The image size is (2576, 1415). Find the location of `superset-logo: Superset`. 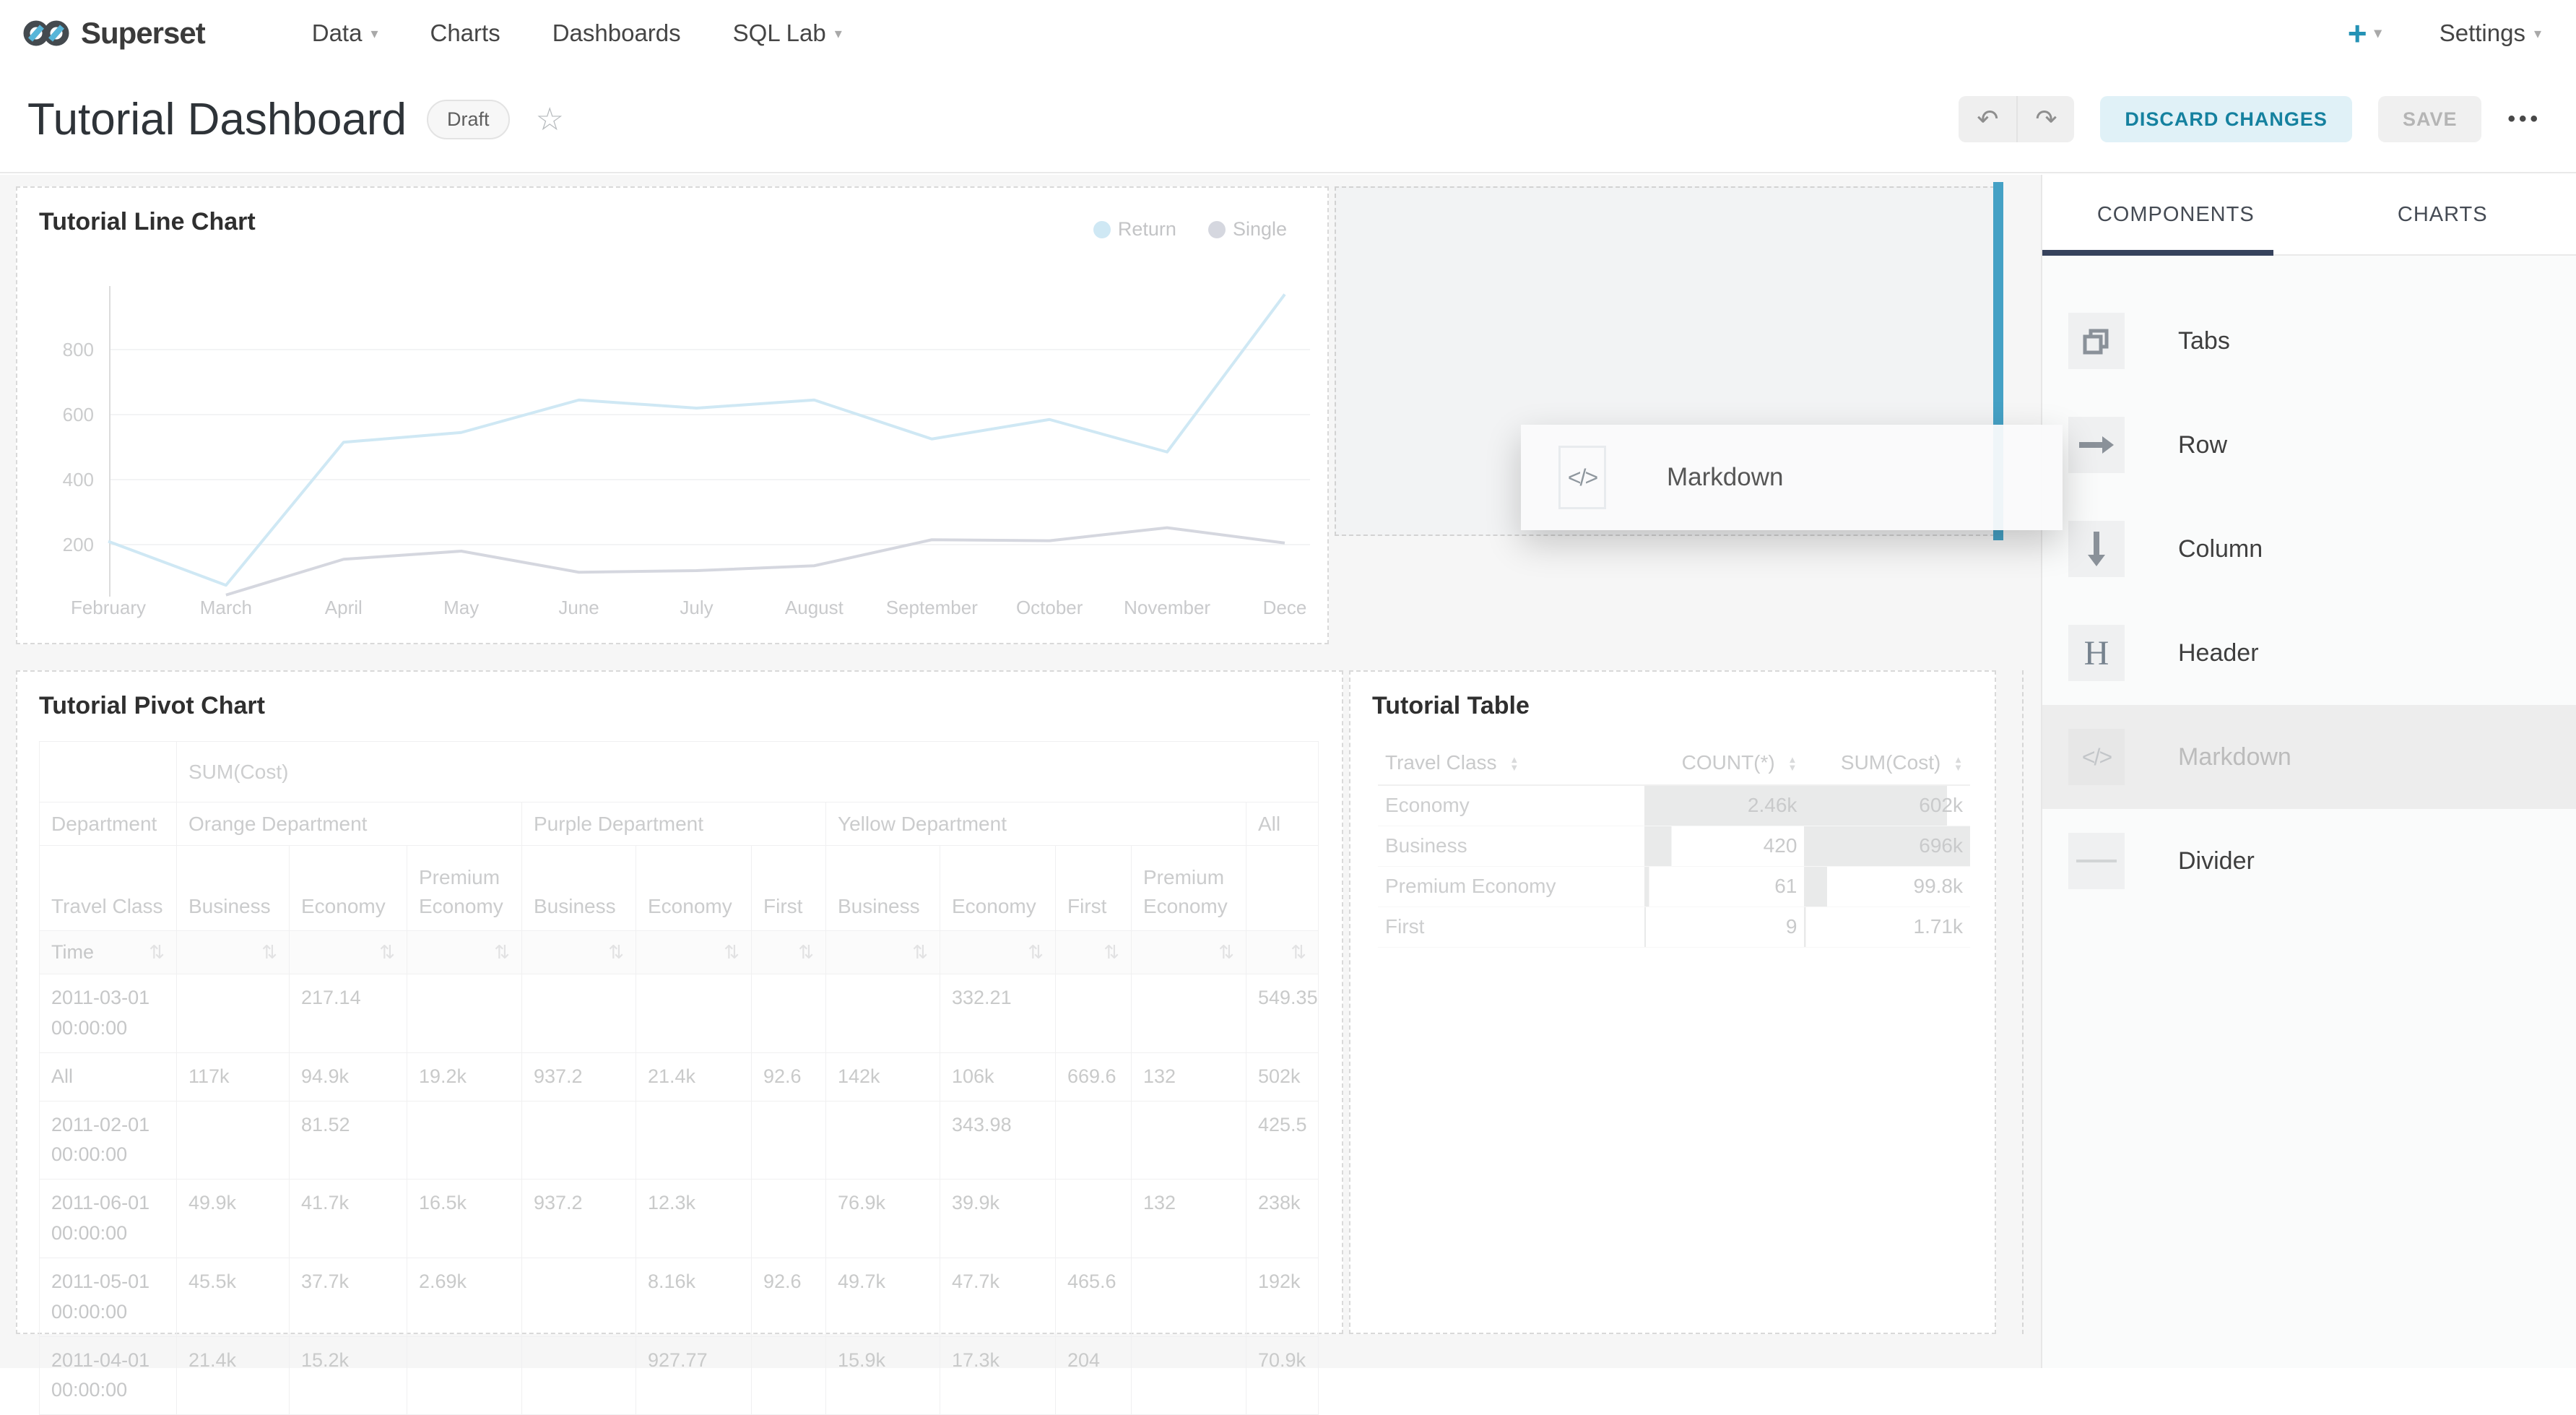

superset-logo: Superset is located at coordinates (114, 33).